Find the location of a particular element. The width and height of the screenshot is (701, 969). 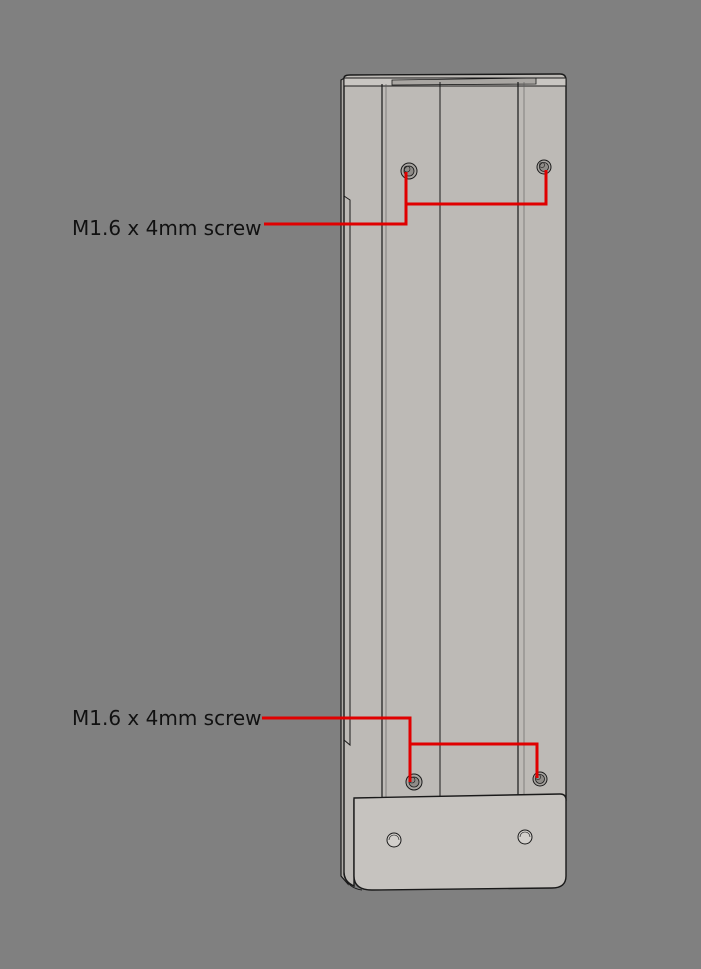

screw-hole-bottom-left is located at coordinates (414, 782).